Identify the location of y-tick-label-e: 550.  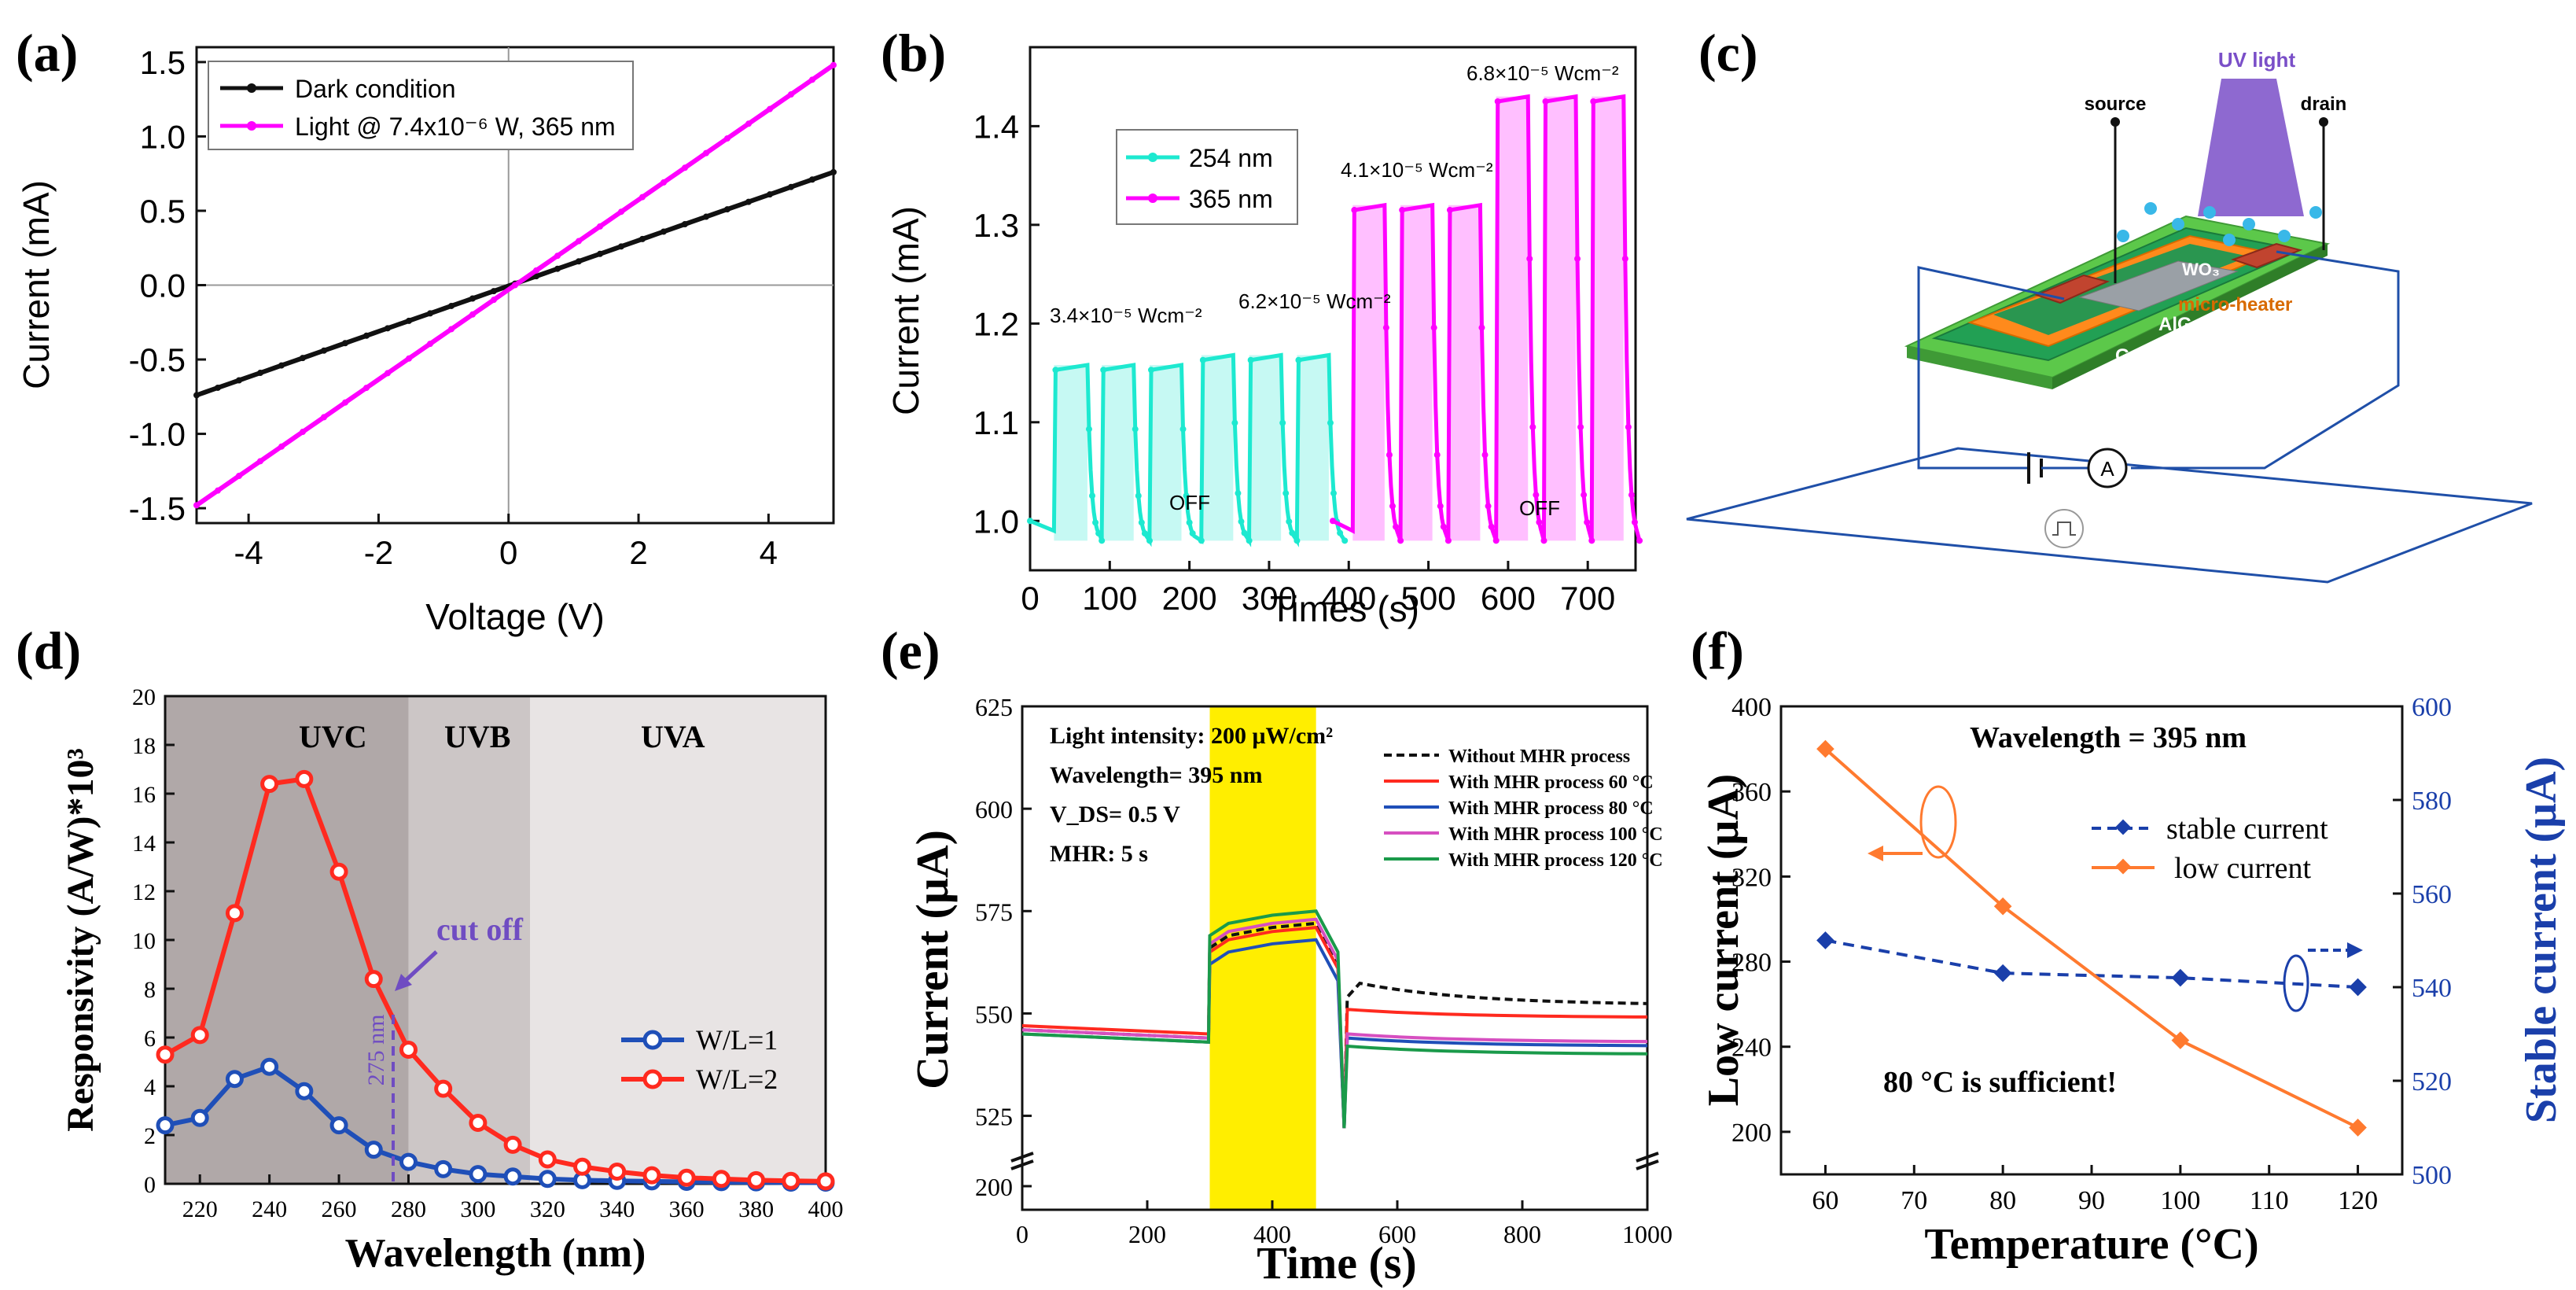
(994, 1014).